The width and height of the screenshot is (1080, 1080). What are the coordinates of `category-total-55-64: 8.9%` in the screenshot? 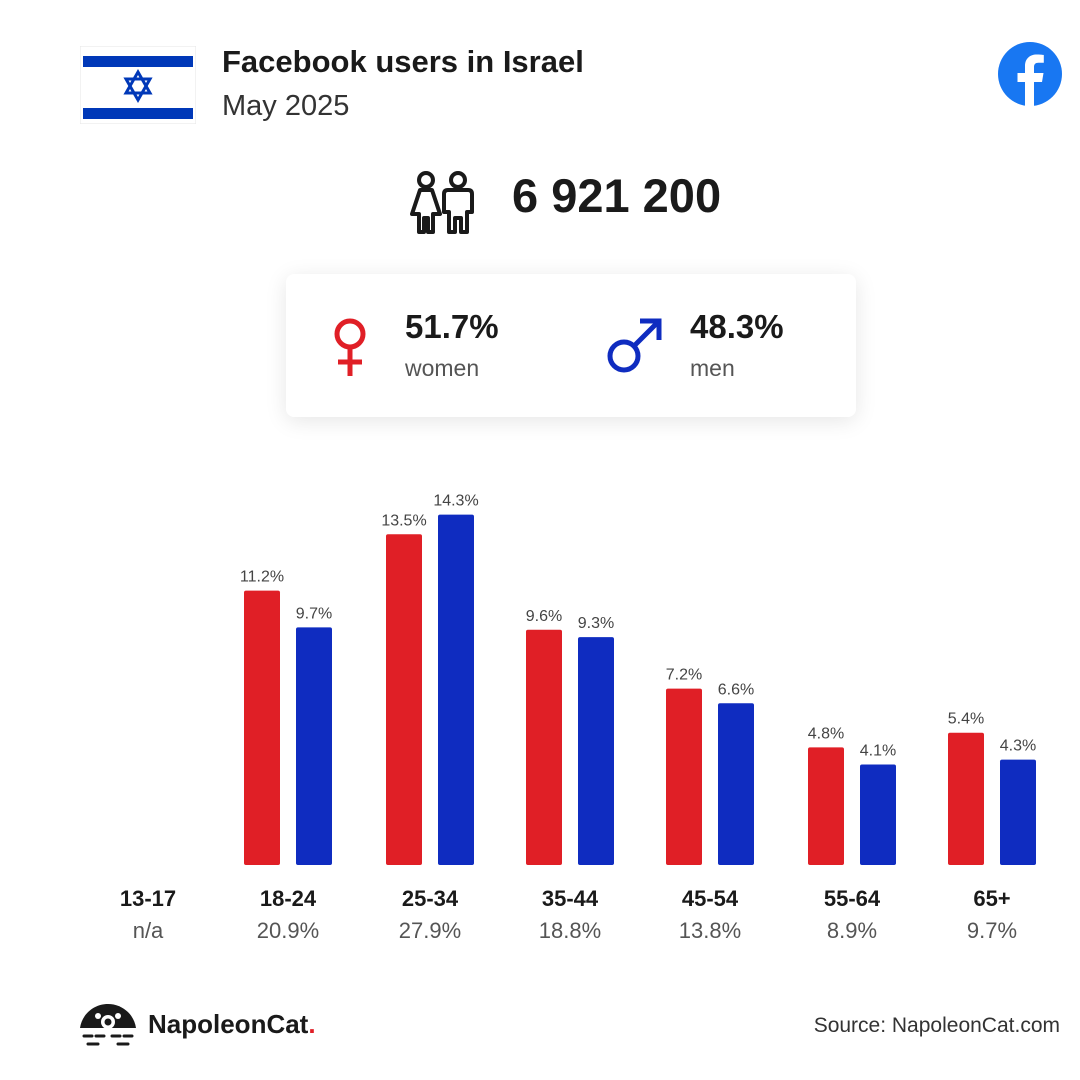 It's located at (852, 930).